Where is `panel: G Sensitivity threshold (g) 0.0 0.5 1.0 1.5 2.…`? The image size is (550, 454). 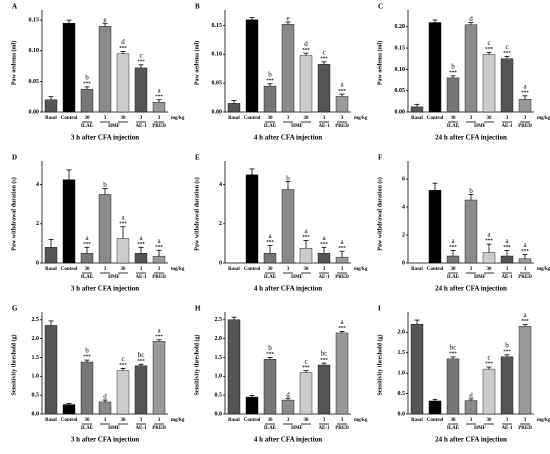 panel: G Sensitivity threshold (g) 0.0 0.5 1.0 1.5 2.… is located at coordinates (97, 374).